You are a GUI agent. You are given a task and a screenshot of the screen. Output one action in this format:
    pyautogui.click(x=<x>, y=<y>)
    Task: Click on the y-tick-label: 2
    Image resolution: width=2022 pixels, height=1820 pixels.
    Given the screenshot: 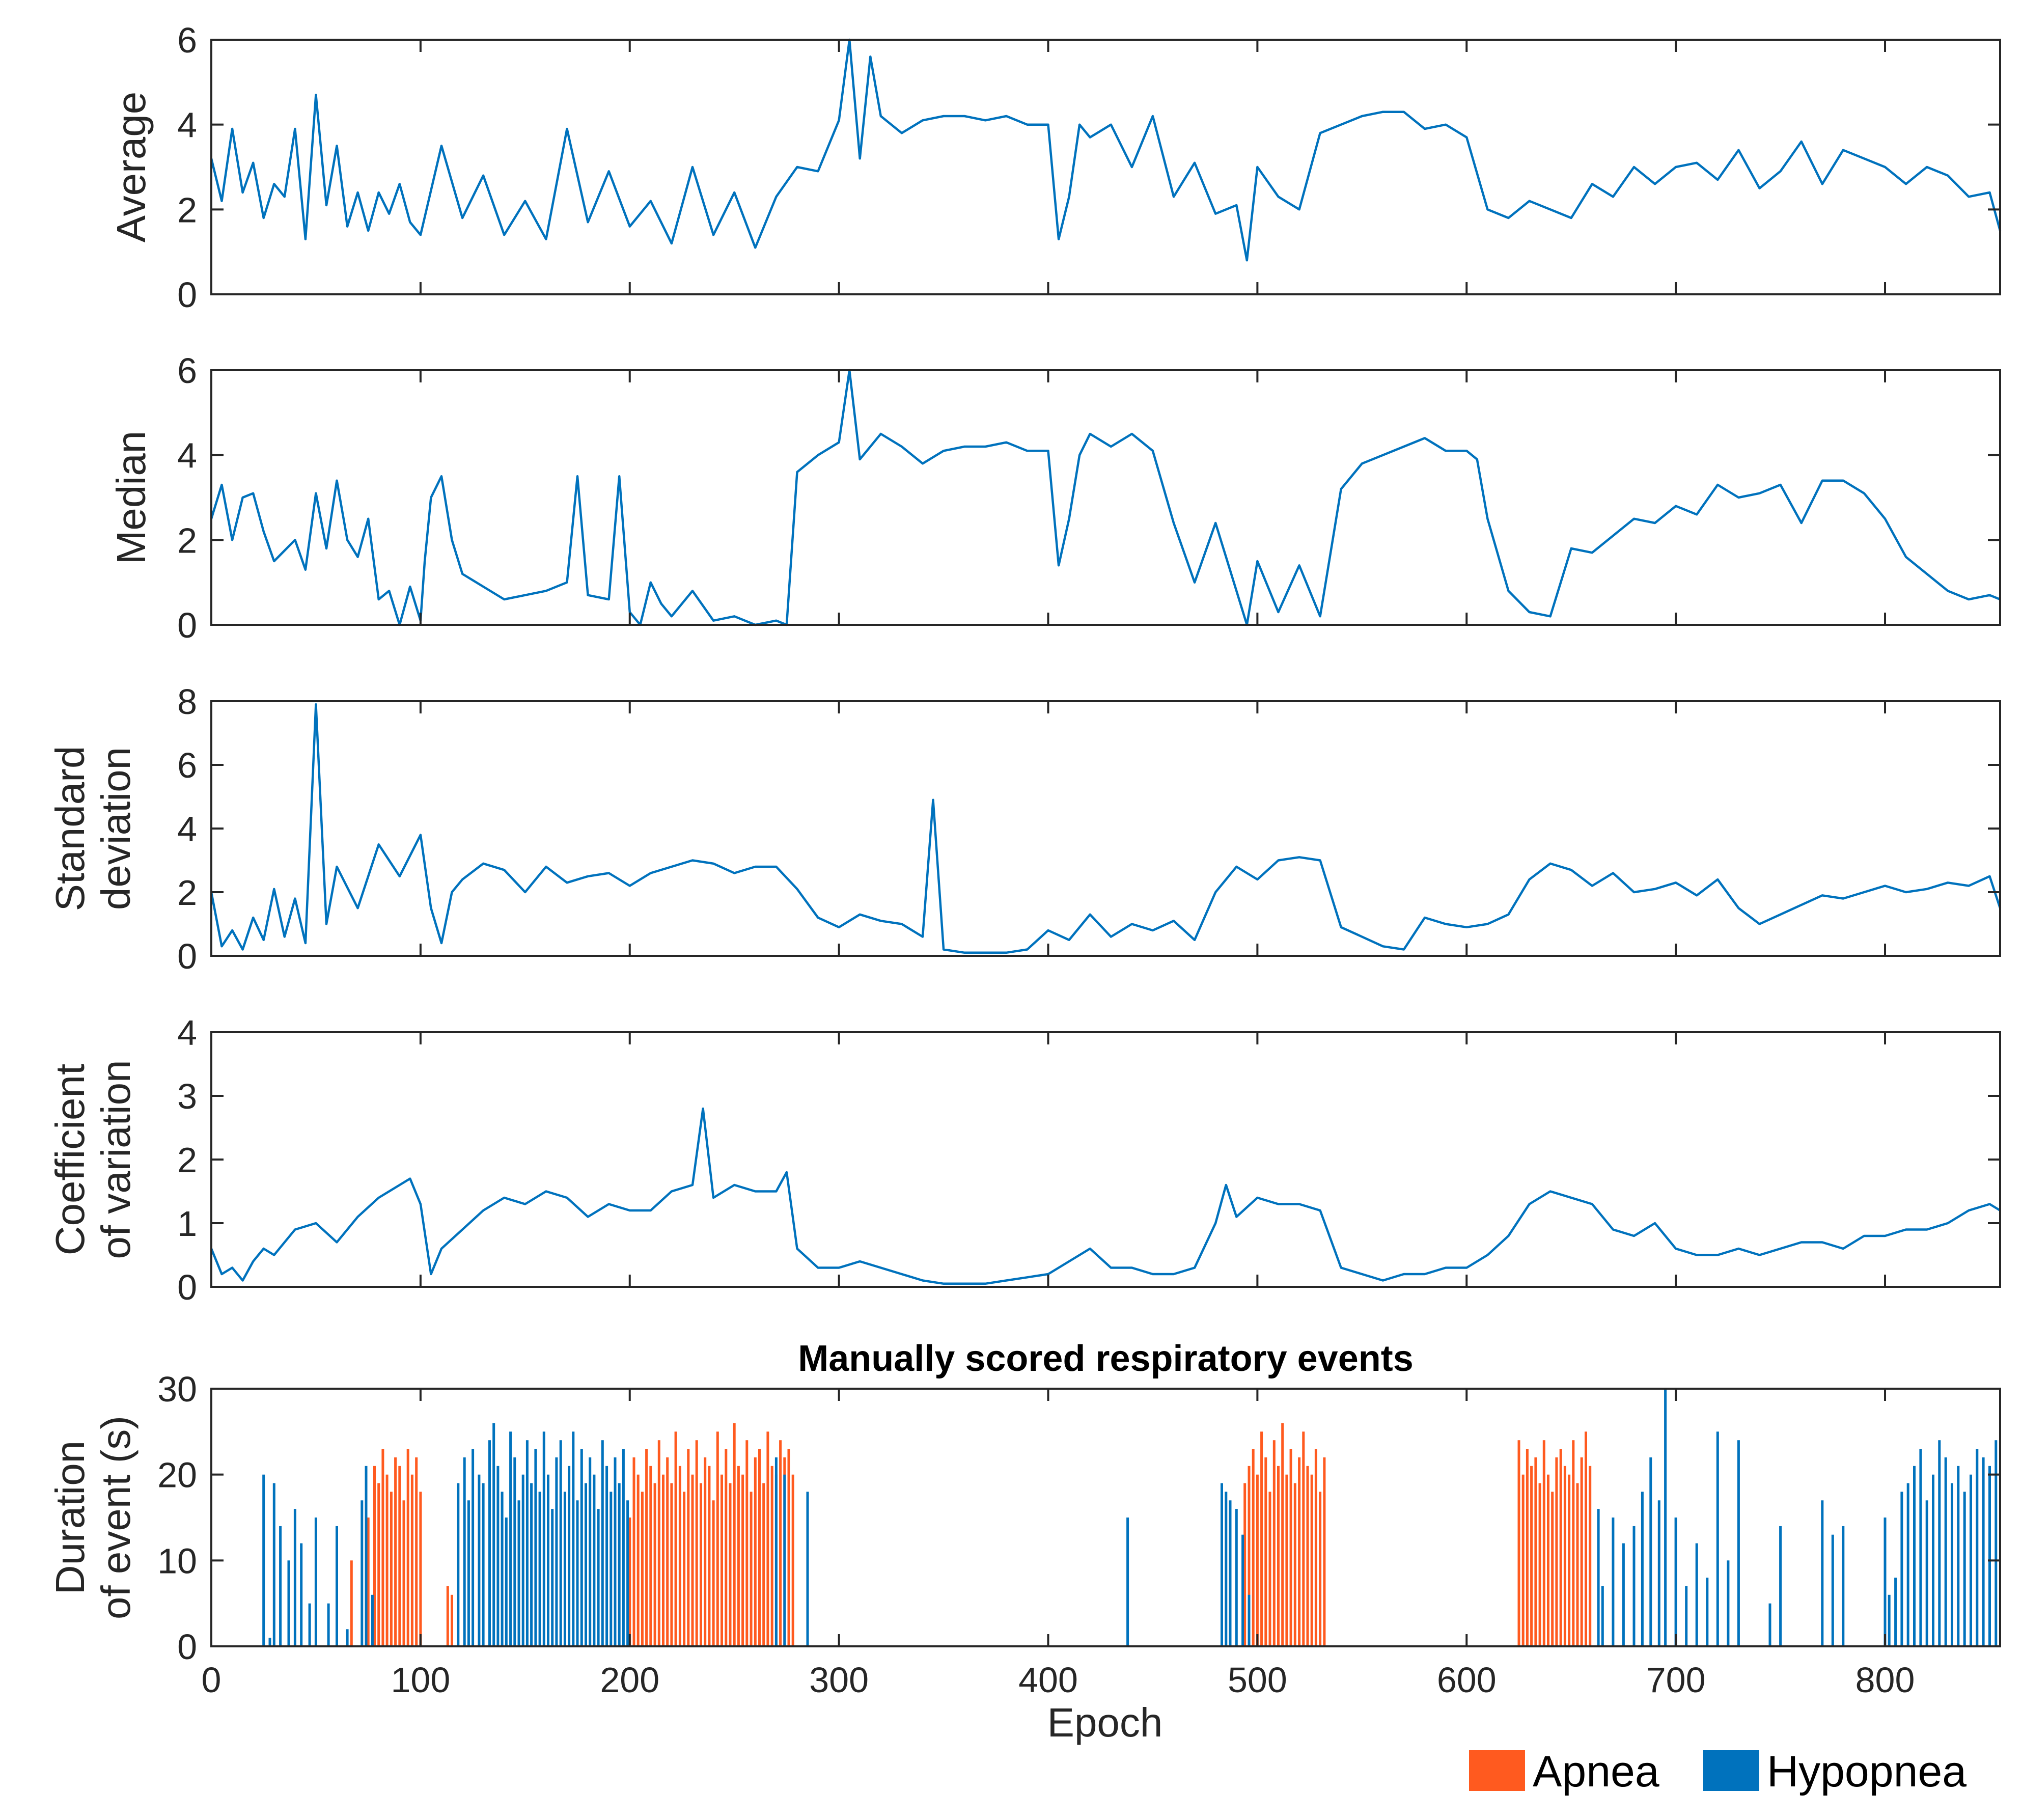 What is the action you would take?
    pyautogui.click(x=187, y=893)
    